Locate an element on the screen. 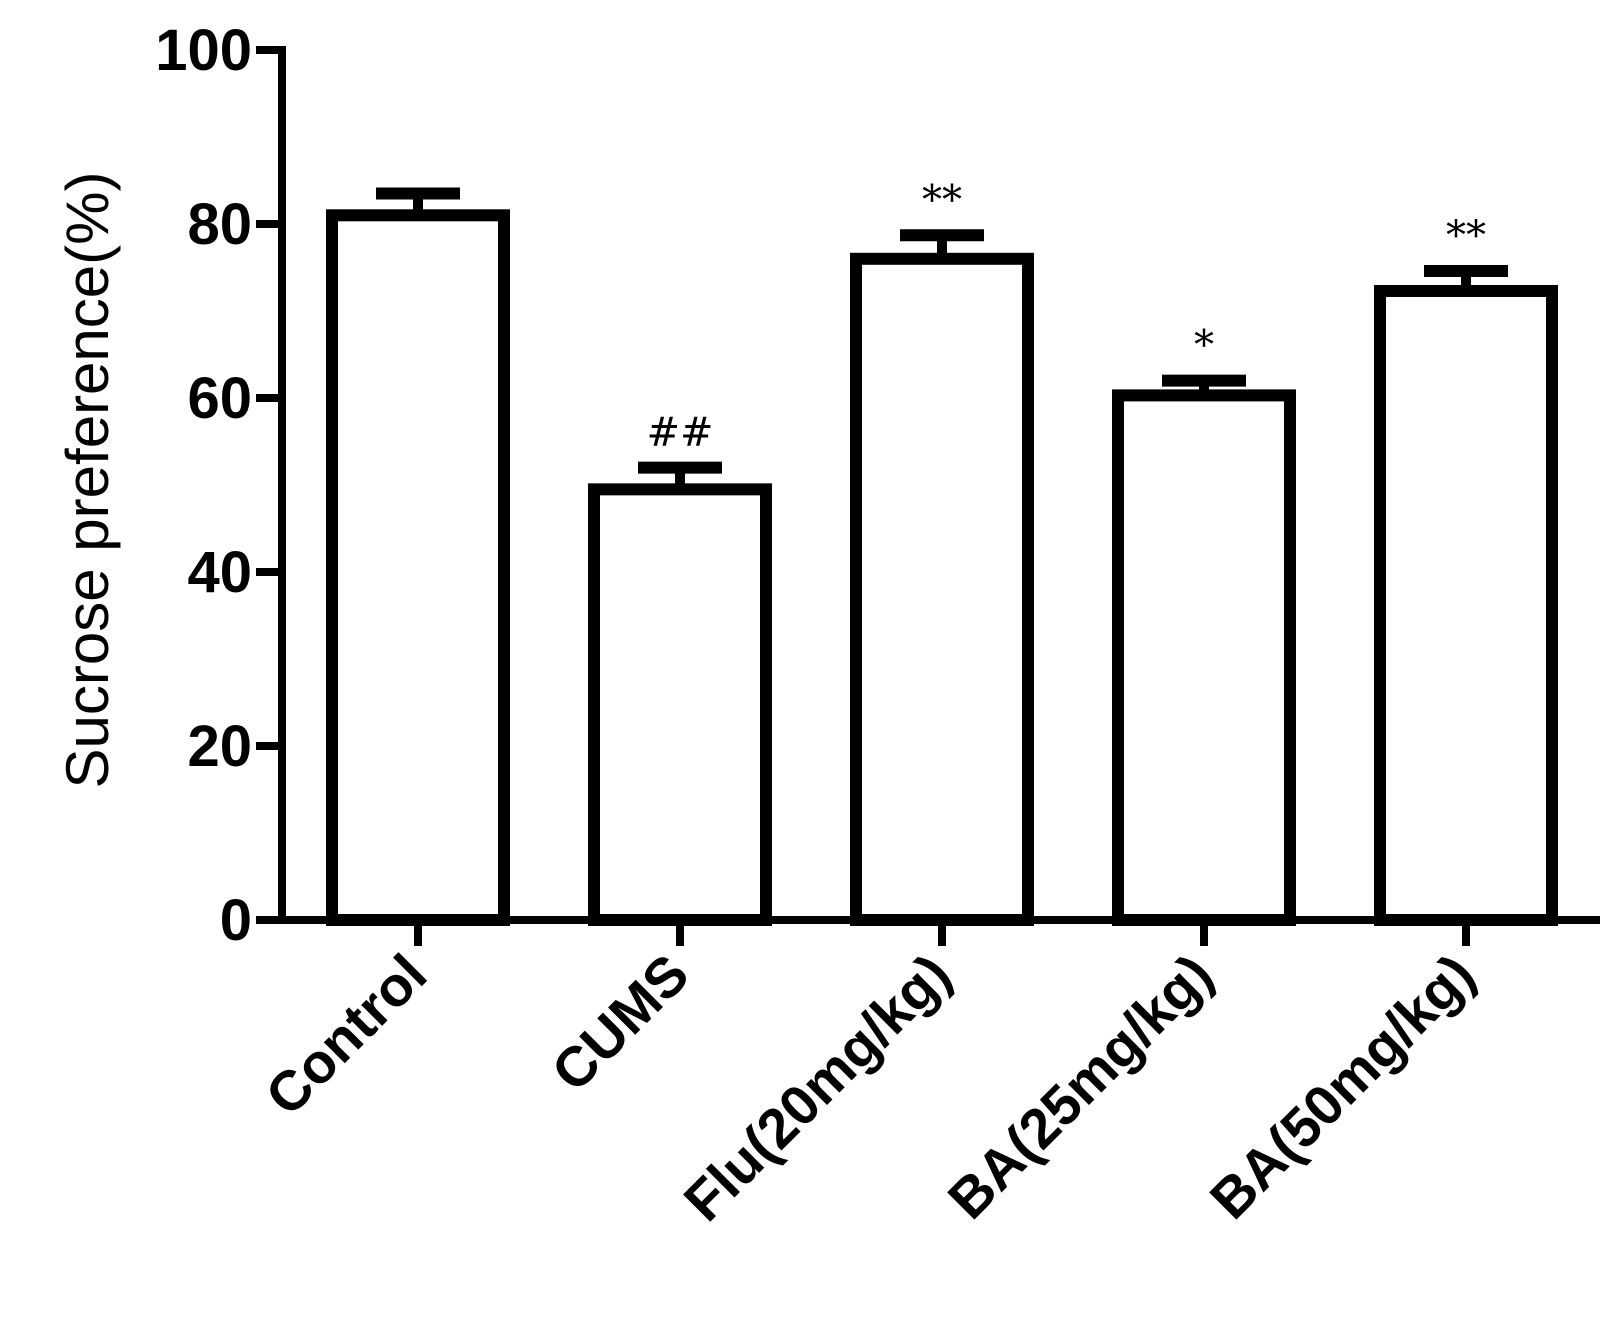 This screenshot has height=1318, width=1608. y-axis-title: Sucrose preference(%) is located at coordinates (87, 480).